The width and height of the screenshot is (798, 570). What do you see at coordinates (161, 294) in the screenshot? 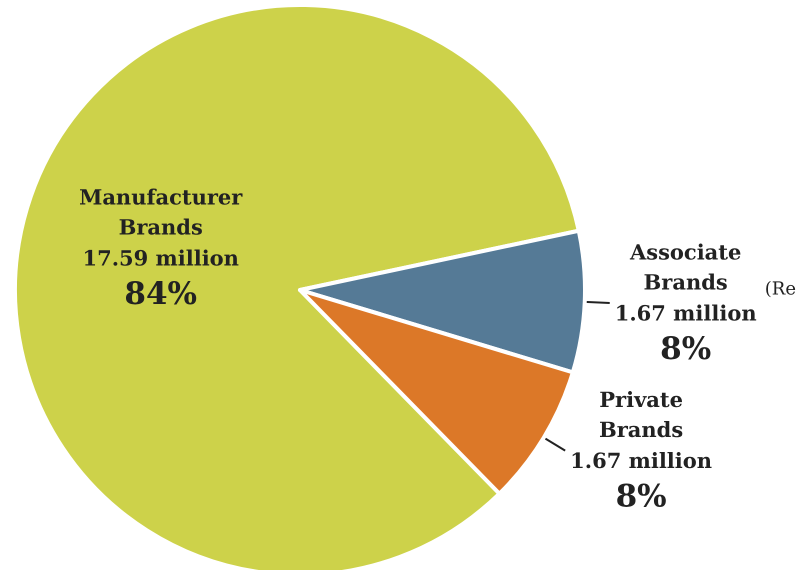
I see `data-label: 84%` at bounding box center [161, 294].